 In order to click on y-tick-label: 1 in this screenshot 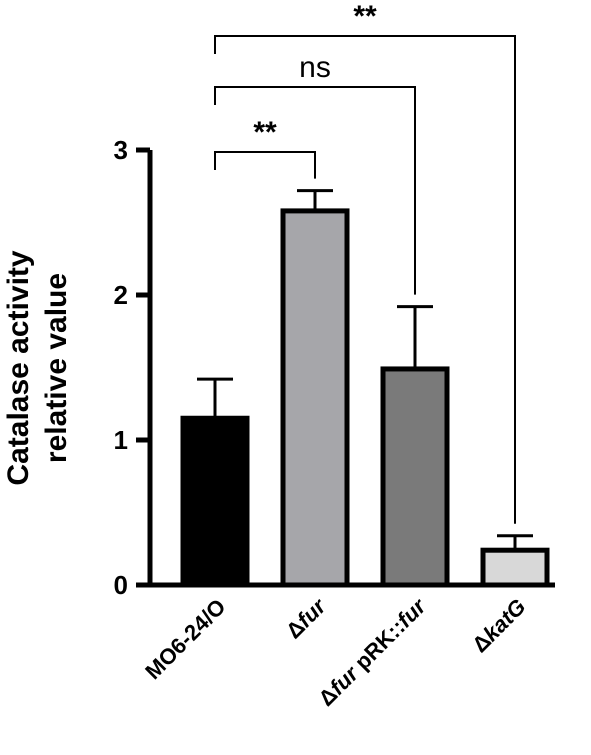, I will do `click(121, 440)`.